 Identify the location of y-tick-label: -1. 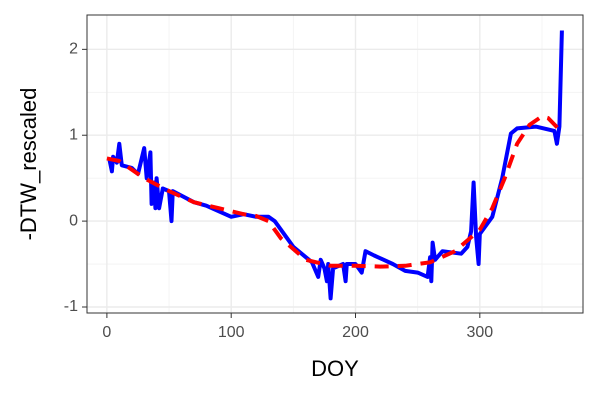
(71, 306).